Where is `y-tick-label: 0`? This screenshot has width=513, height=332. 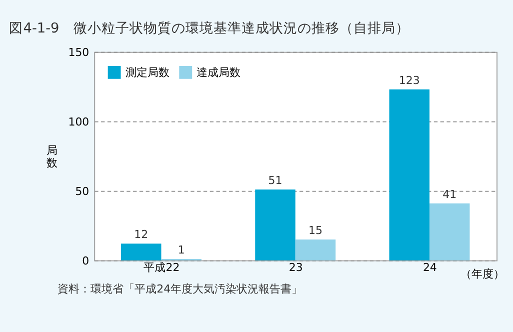 y-tick-label: 0 is located at coordinates (86, 261).